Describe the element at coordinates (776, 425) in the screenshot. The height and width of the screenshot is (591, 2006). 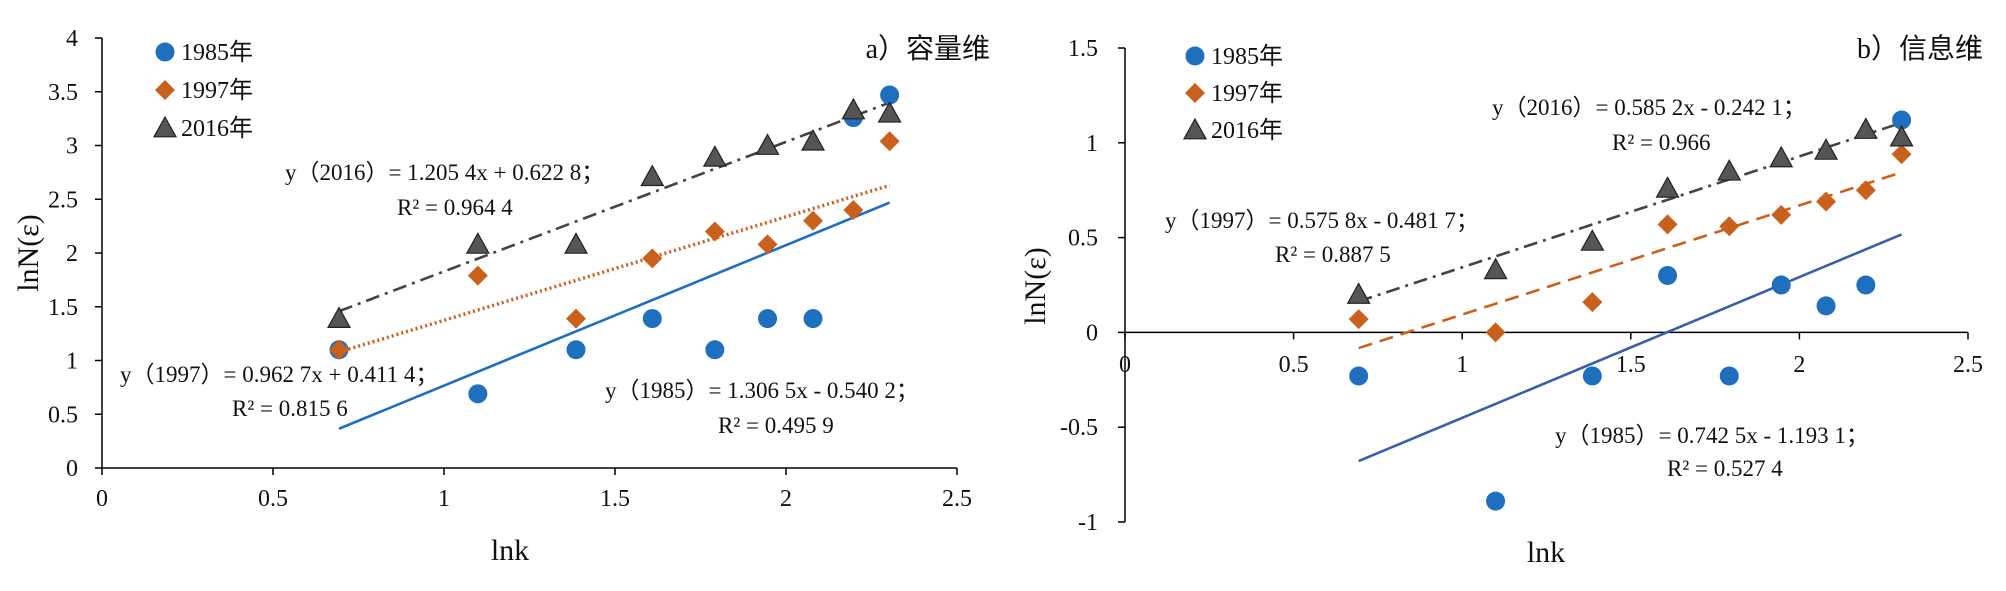
I see `r-squared-label: R² = 0.495 9` at that location.